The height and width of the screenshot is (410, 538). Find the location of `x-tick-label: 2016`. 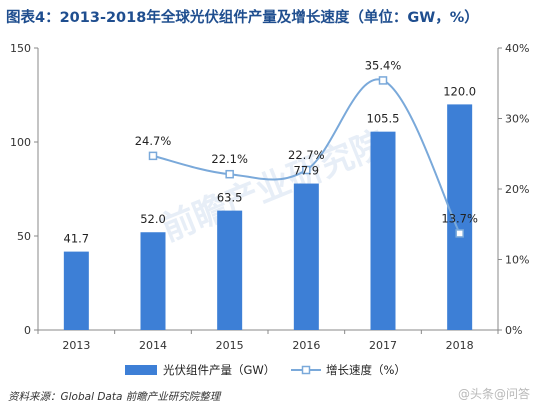

x-tick-label: 2016 is located at coordinates (306, 345).